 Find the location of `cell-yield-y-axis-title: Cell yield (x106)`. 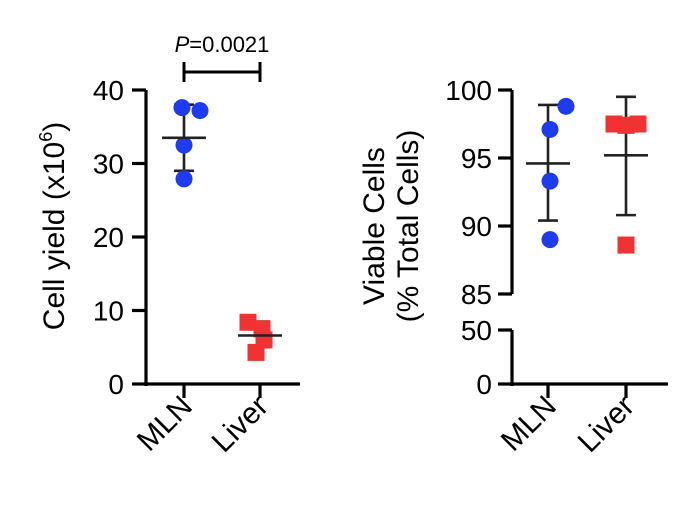

cell-yield-y-axis-title: Cell yield (x106) is located at coordinates (53, 226).